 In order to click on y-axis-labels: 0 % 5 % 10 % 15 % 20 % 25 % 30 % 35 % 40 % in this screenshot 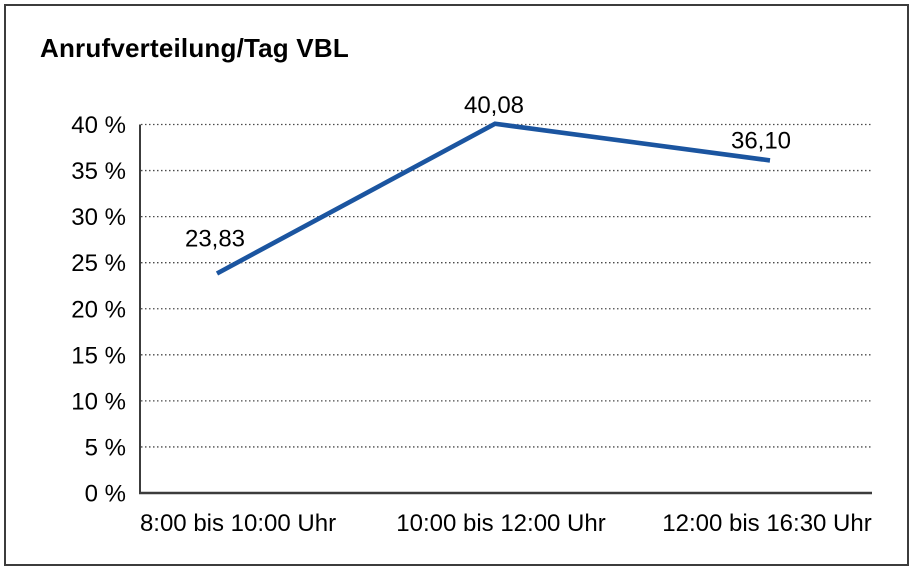, I will do `click(98, 310)`.